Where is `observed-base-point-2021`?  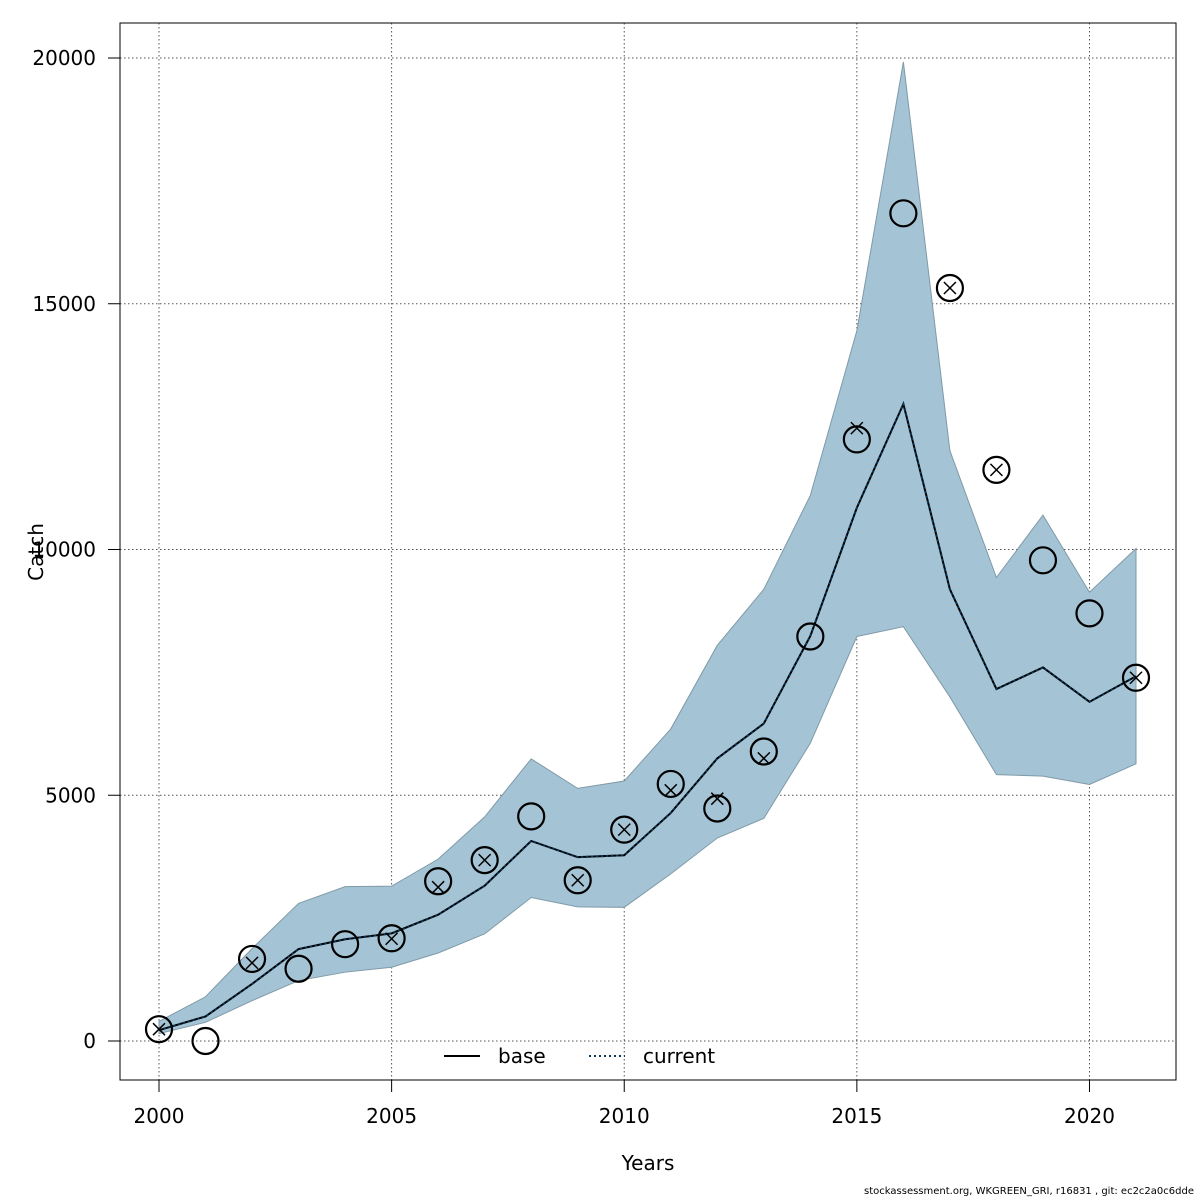
observed-base-point-2021 is located at coordinates (1136, 677).